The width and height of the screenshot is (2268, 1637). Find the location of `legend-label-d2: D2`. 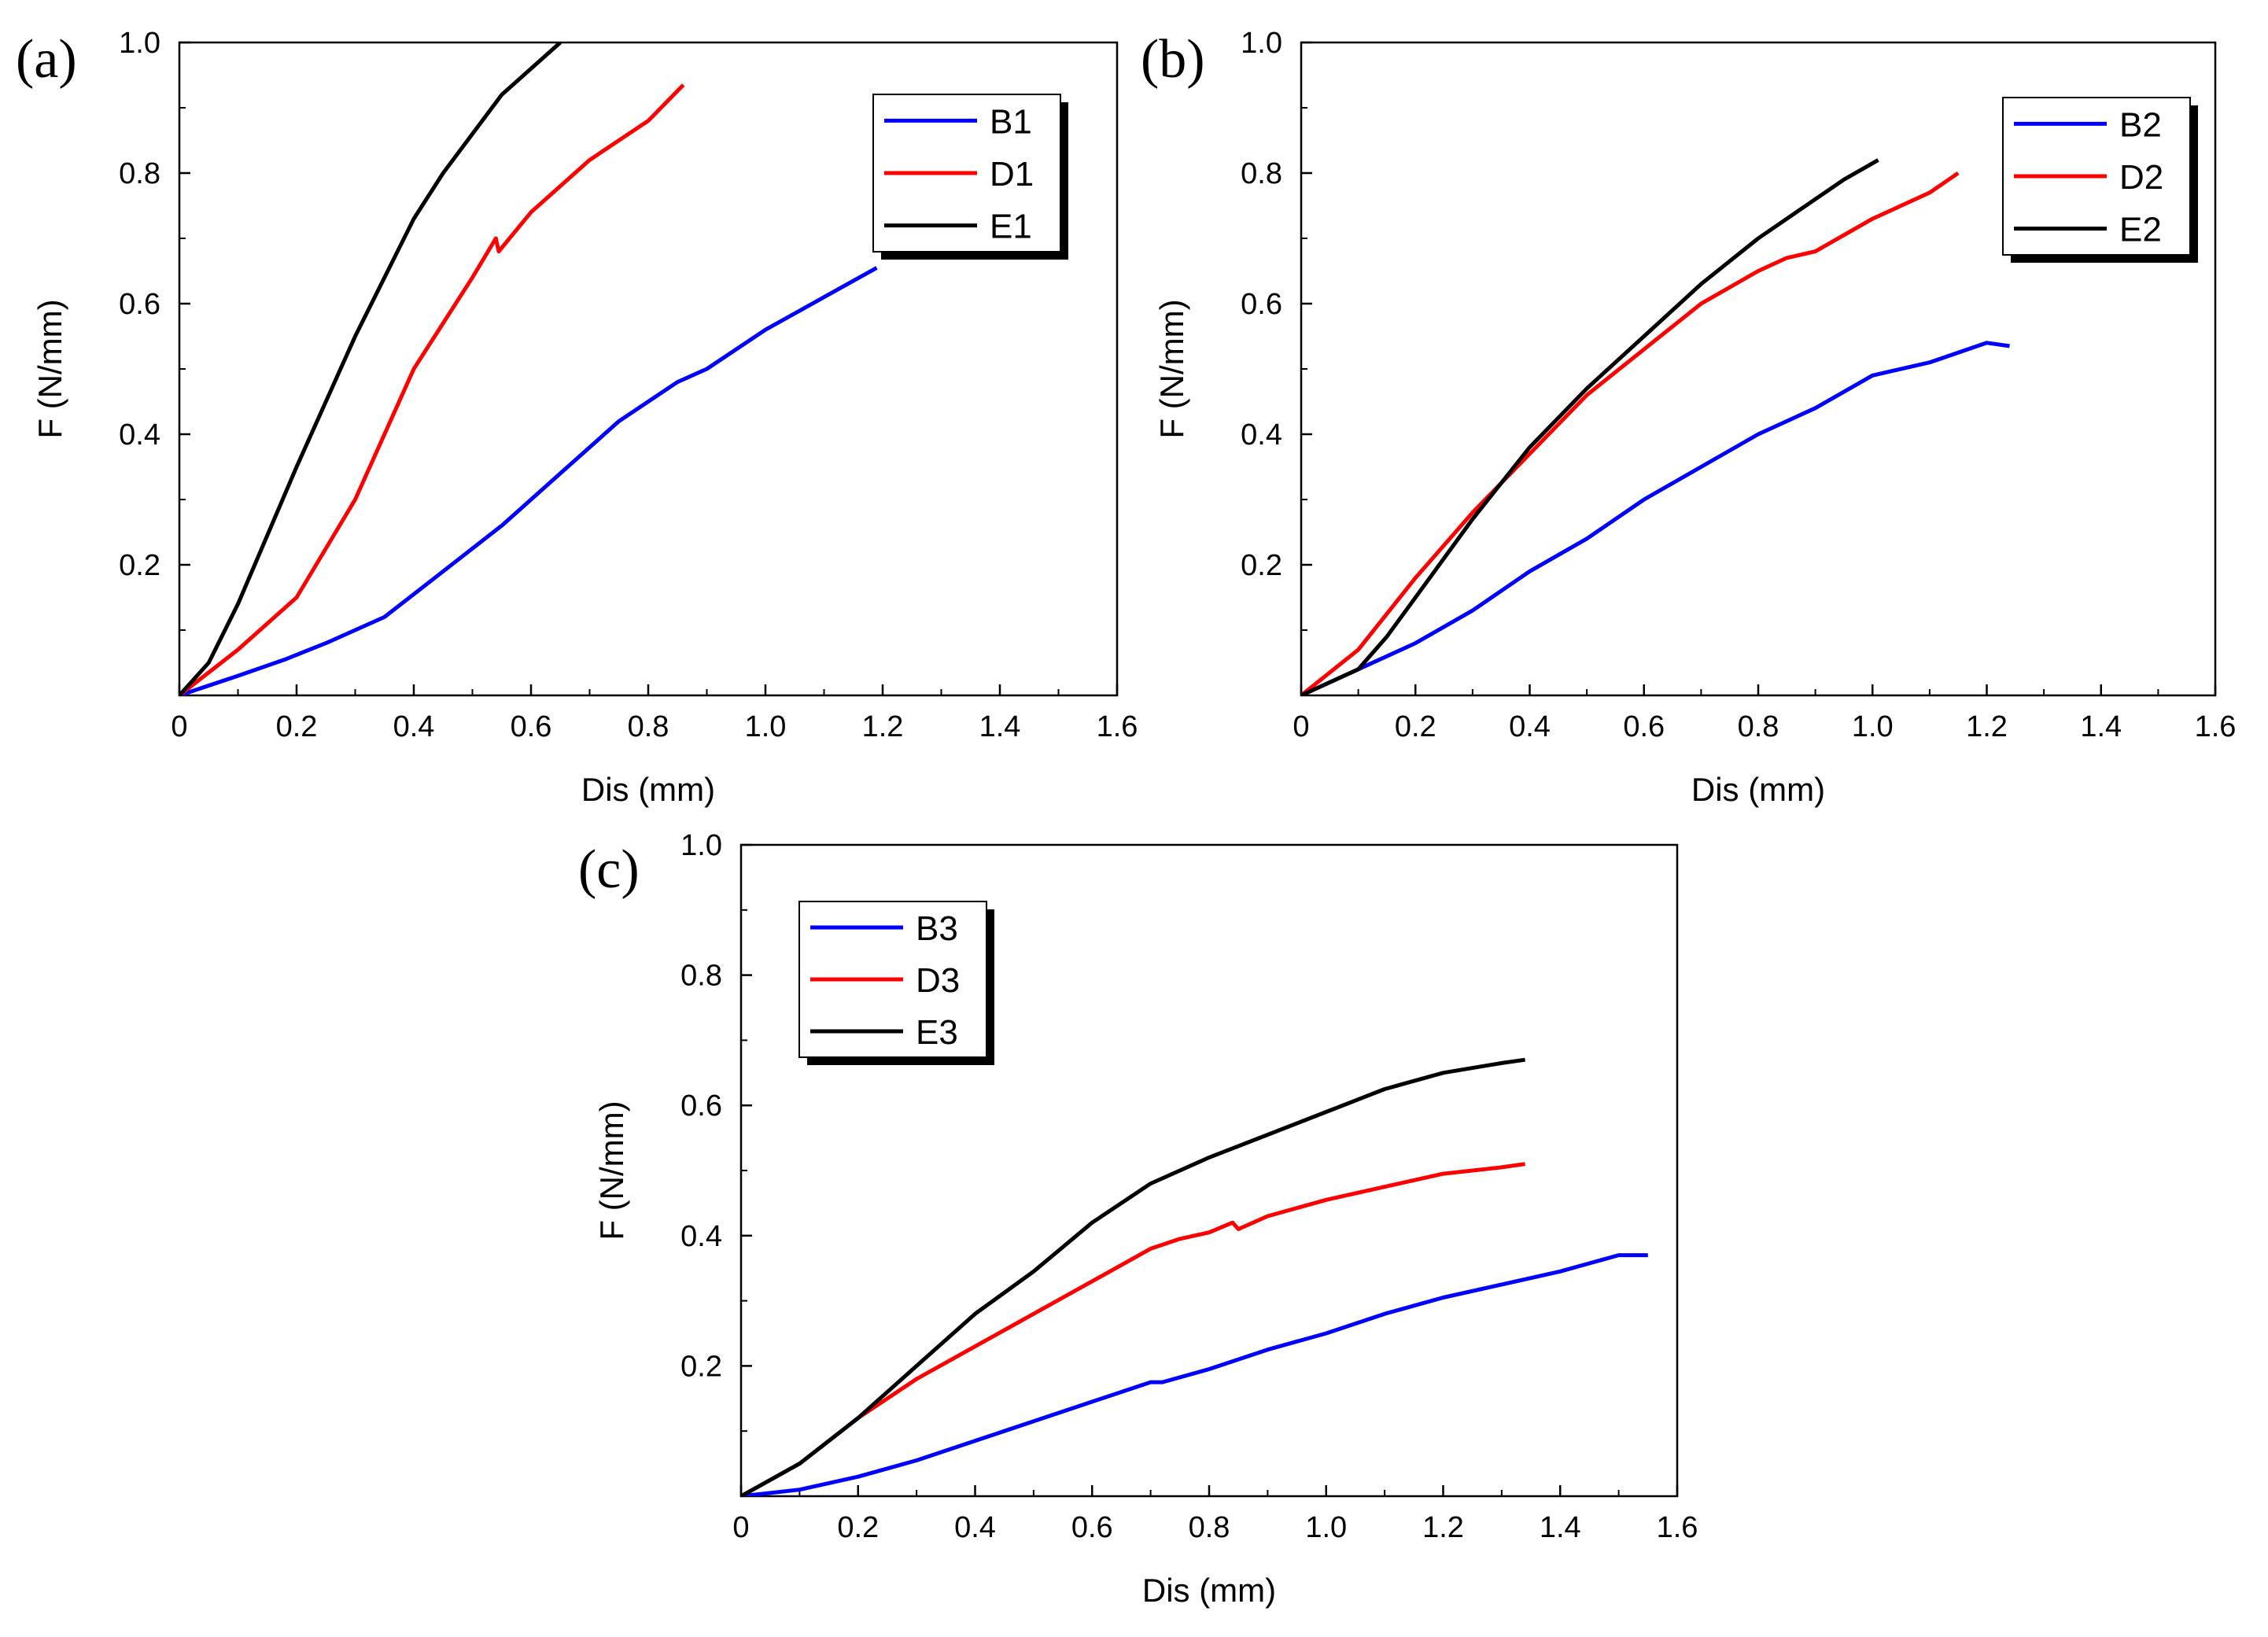

legend-label-d2: D2 is located at coordinates (2141, 177).